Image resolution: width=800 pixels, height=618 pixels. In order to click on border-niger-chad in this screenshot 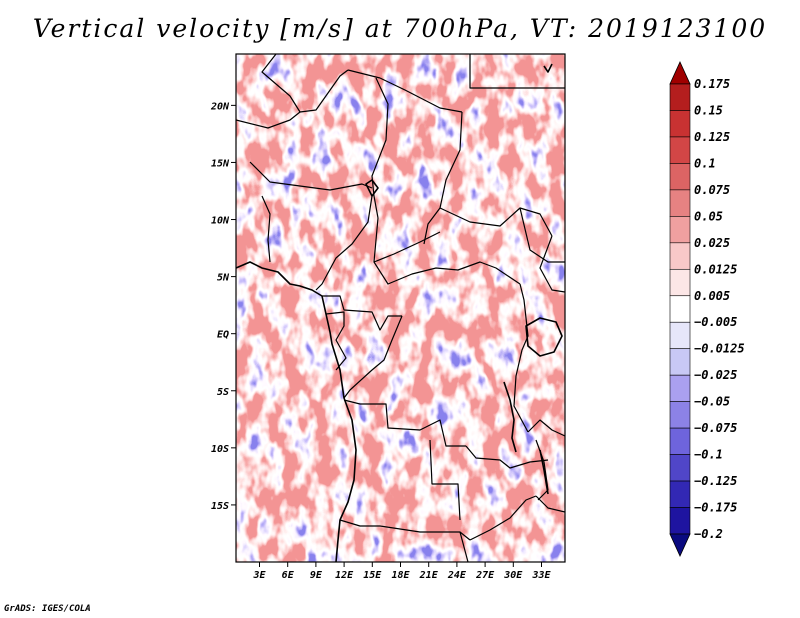, I will do `click(380, 148)`.